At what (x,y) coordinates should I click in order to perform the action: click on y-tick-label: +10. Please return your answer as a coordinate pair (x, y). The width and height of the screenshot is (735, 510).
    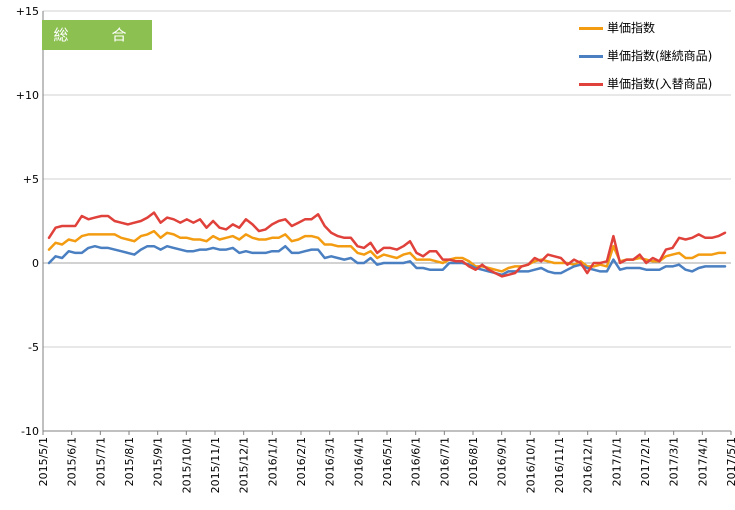
    Looking at the image, I should click on (27, 95).